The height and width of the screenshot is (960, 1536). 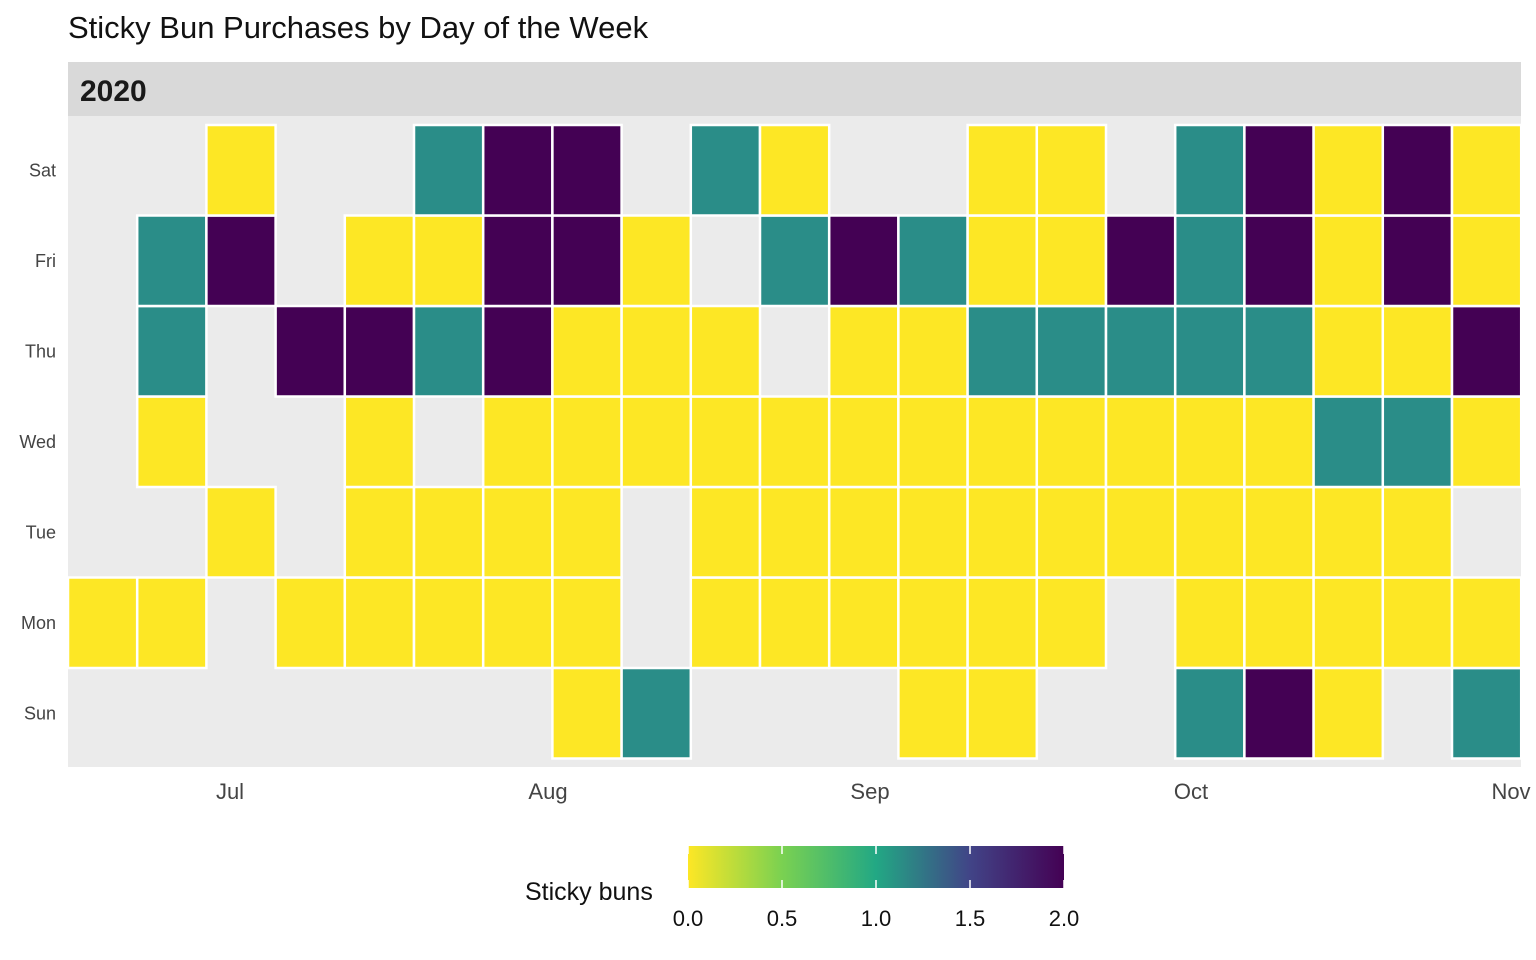 I want to click on legend-tick-label: 1.5, so click(x=970, y=918).